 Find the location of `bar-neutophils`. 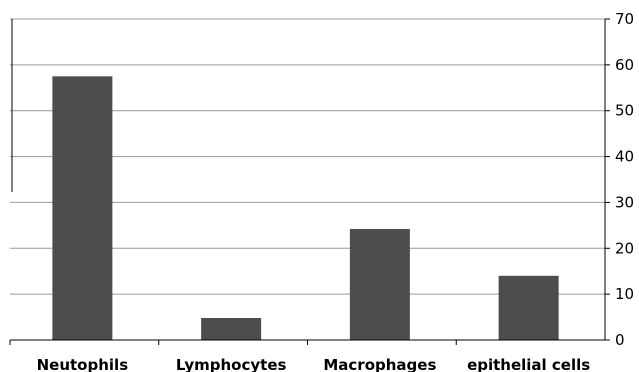

bar-neutophils is located at coordinates (82, 208).